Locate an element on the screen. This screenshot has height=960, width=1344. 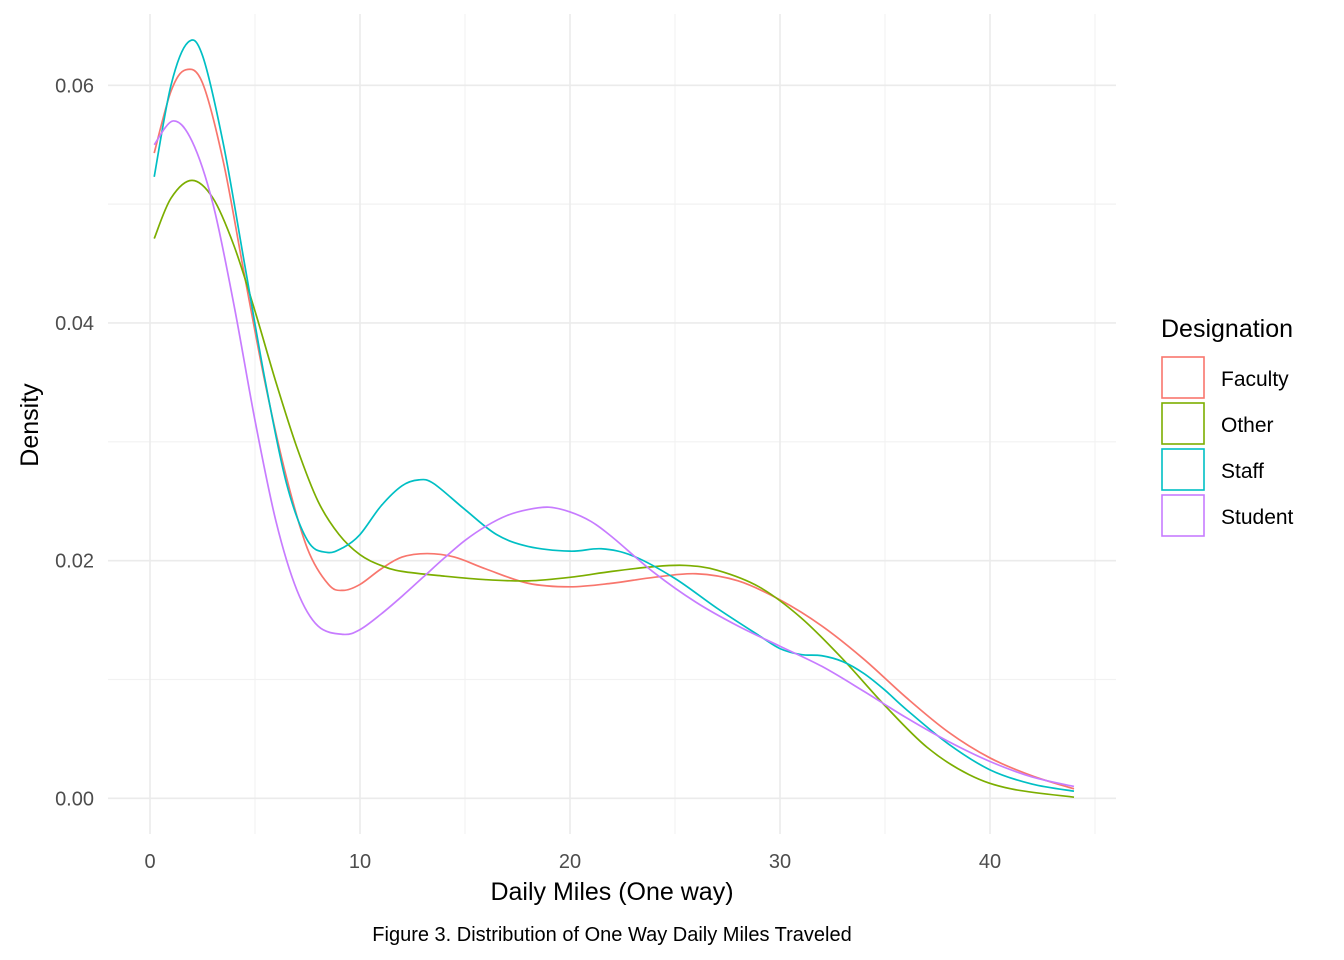
y-axis-title: Density is located at coordinates (30, 425).